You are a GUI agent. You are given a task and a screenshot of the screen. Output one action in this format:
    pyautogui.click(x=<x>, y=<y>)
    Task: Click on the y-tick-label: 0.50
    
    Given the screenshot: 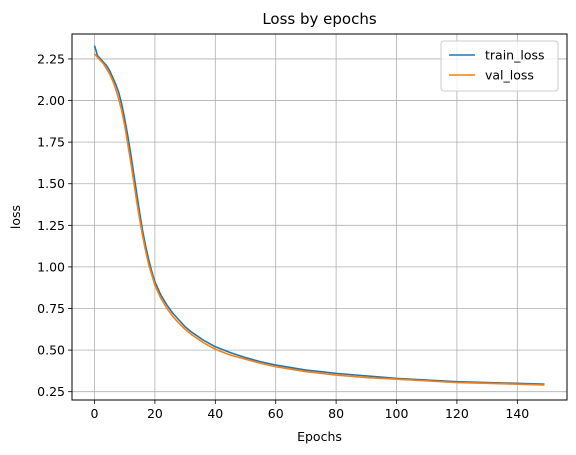 What is the action you would take?
    pyautogui.click(x=51, y=350)
    